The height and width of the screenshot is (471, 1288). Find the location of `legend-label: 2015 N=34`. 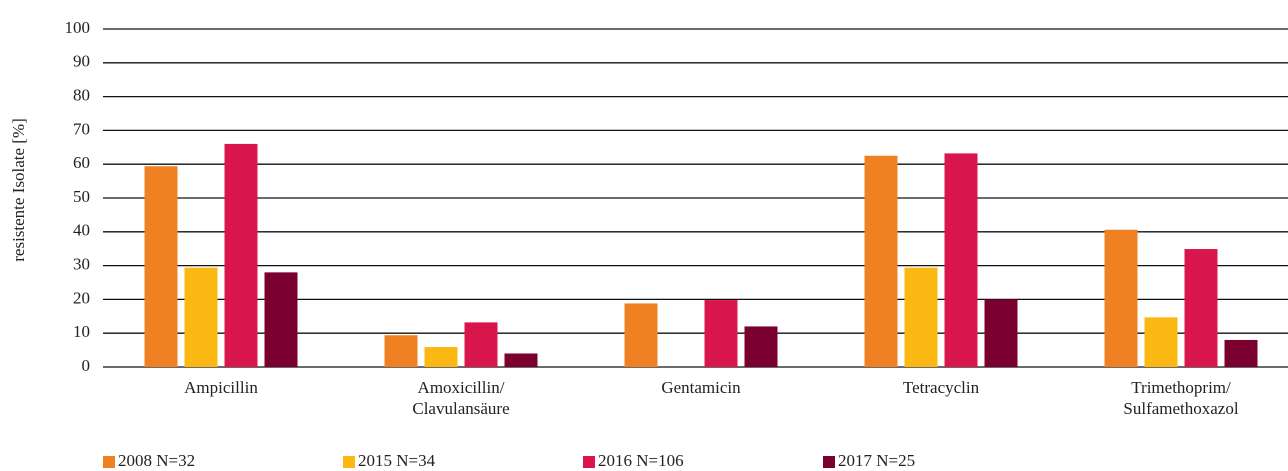

legend-label: 2015 N=34 is located at coordinates (397, 460).